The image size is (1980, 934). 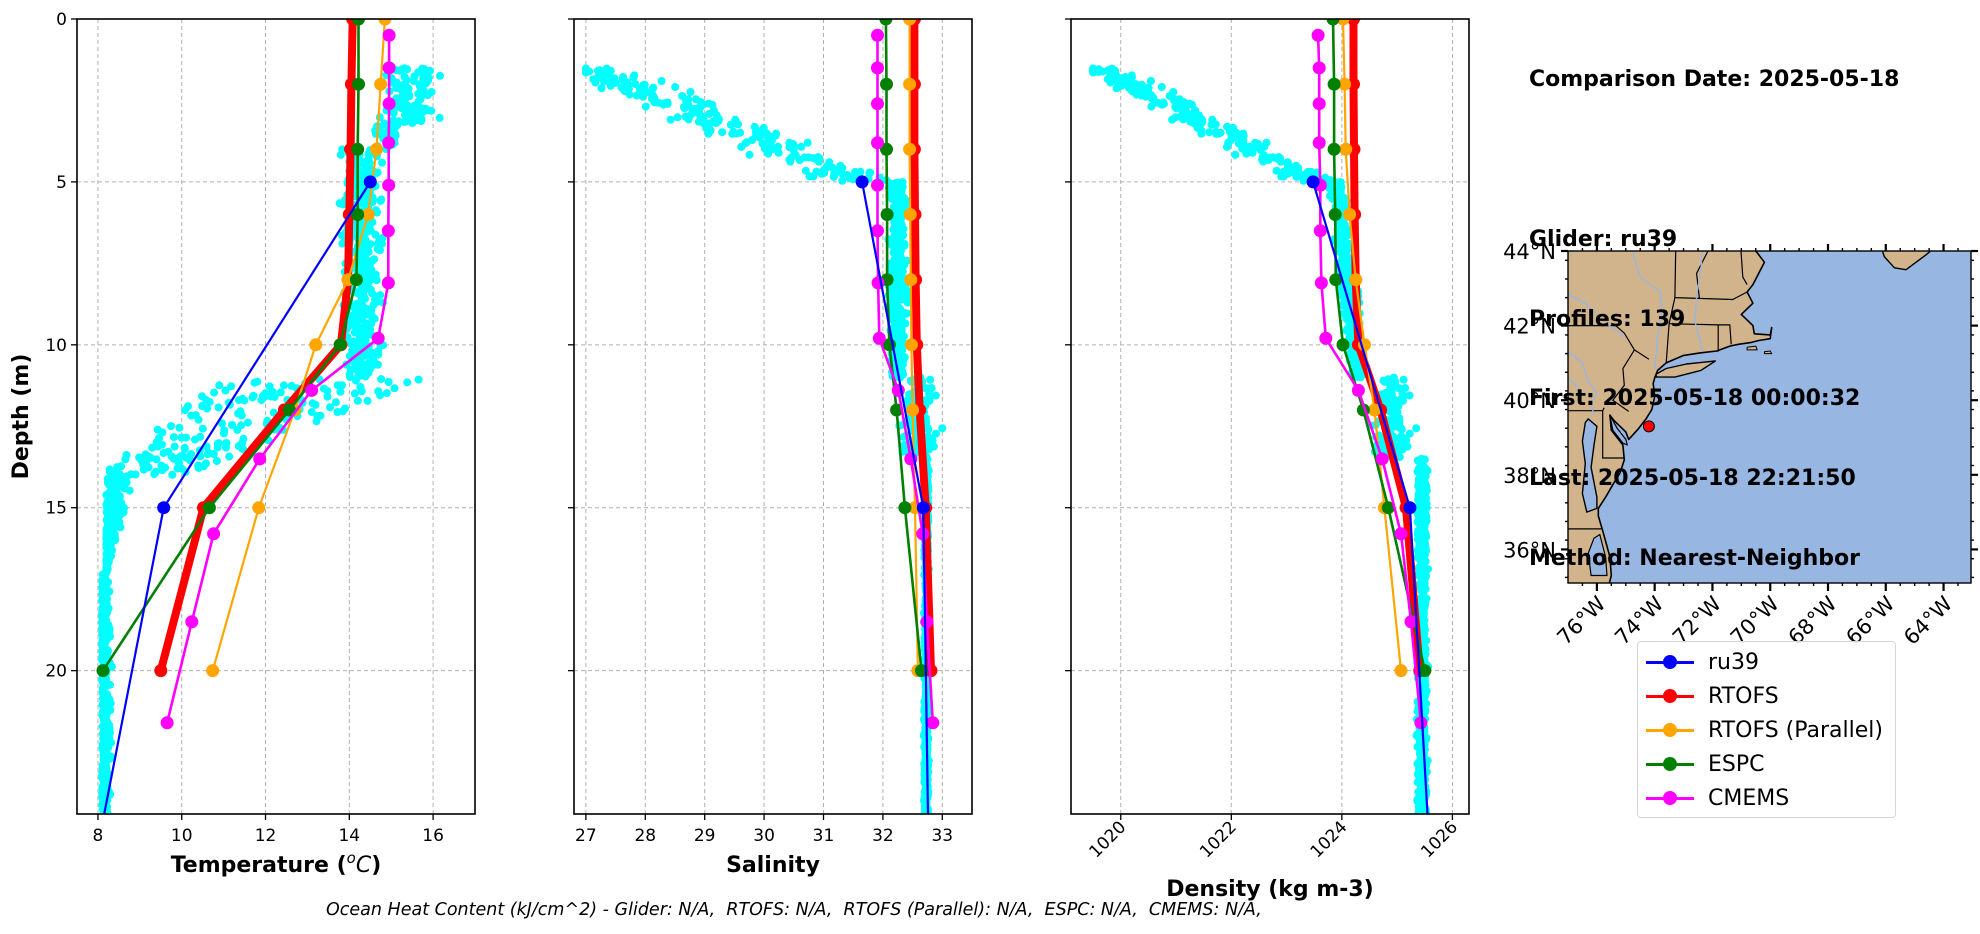 I want to click on legend-swatch-cmems, so click(x=1670, y=798).